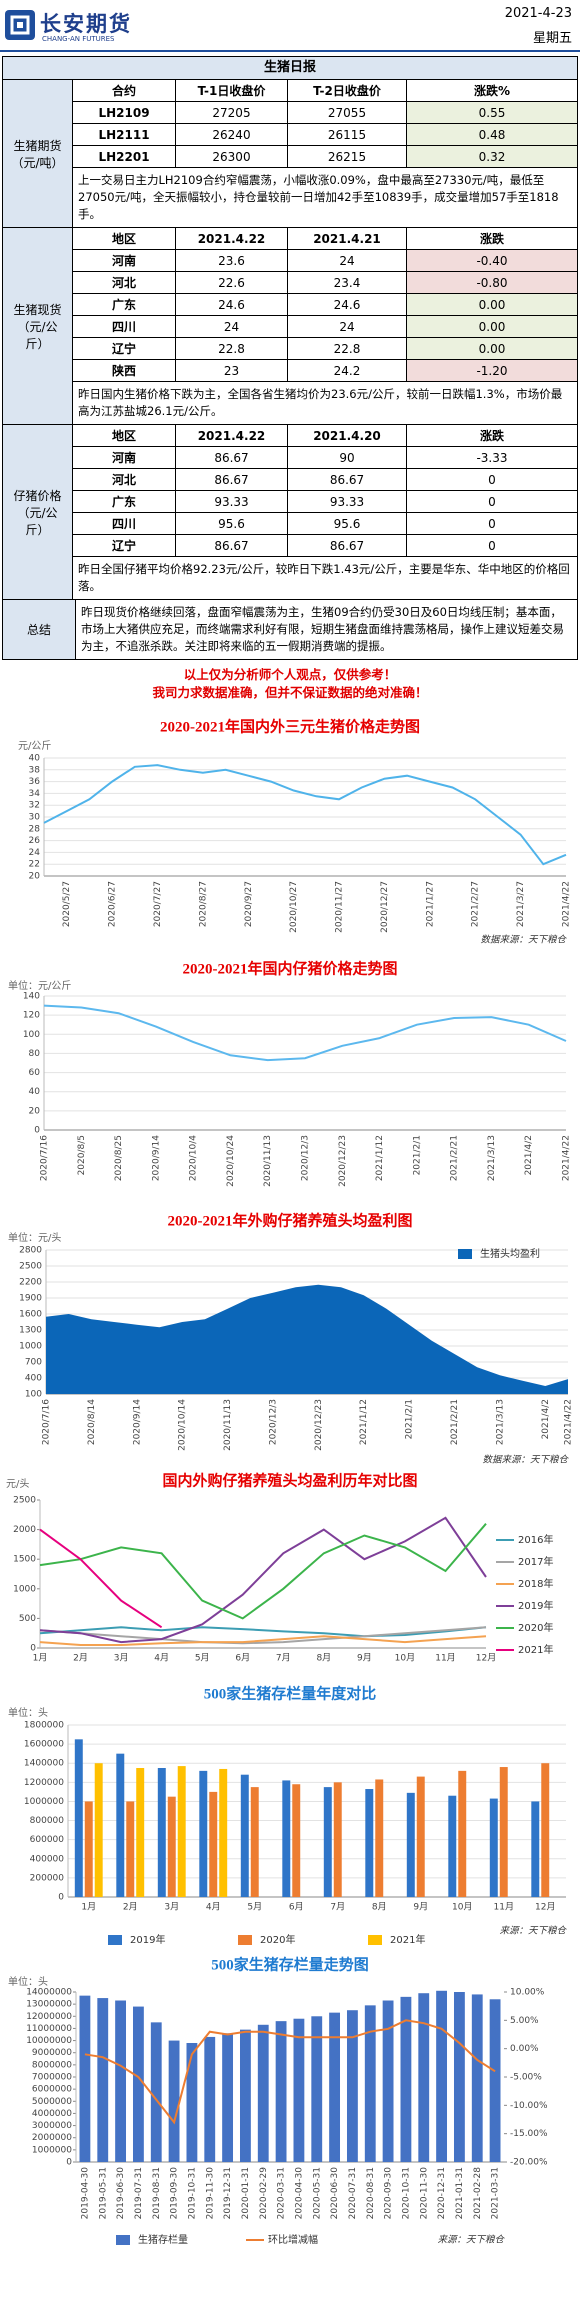  I want to click on x-tick-label: 2020-01-31, so click(246, 2193).